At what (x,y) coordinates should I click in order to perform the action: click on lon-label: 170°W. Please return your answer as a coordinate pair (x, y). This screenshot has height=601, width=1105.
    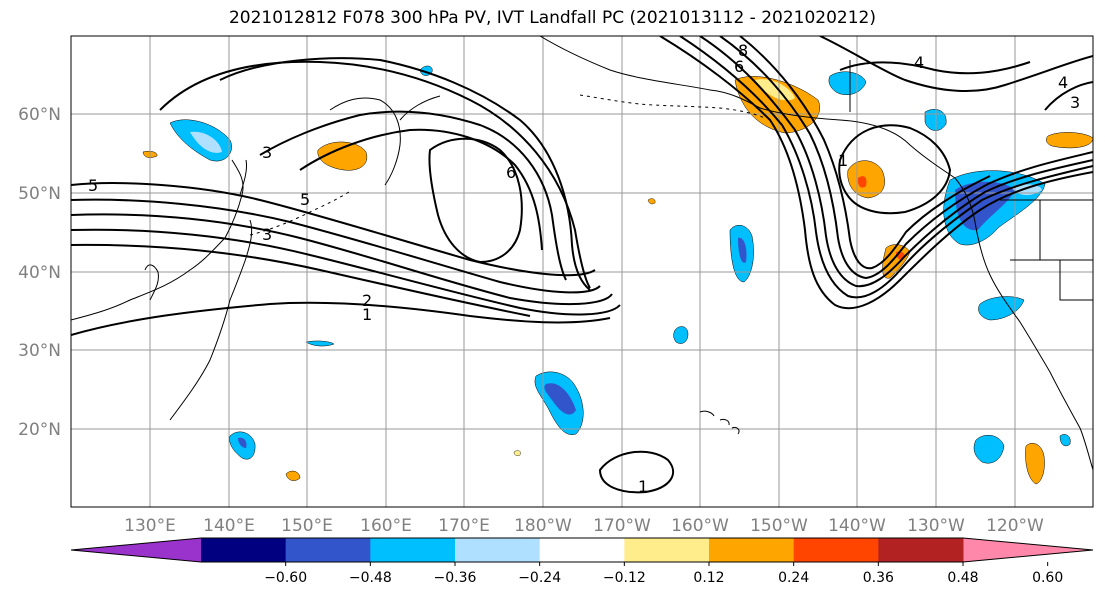
    Looking at the image, I should click on (622, 526).